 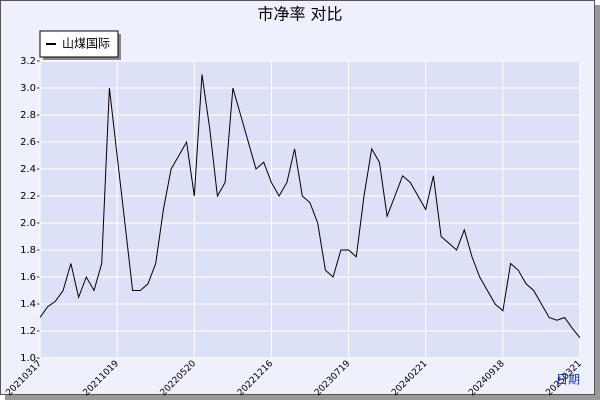 What do you see at coordinates (28, 196) in the screenshot?
I see `y-tick-label: 2.2` at bounding box center [28, 196].